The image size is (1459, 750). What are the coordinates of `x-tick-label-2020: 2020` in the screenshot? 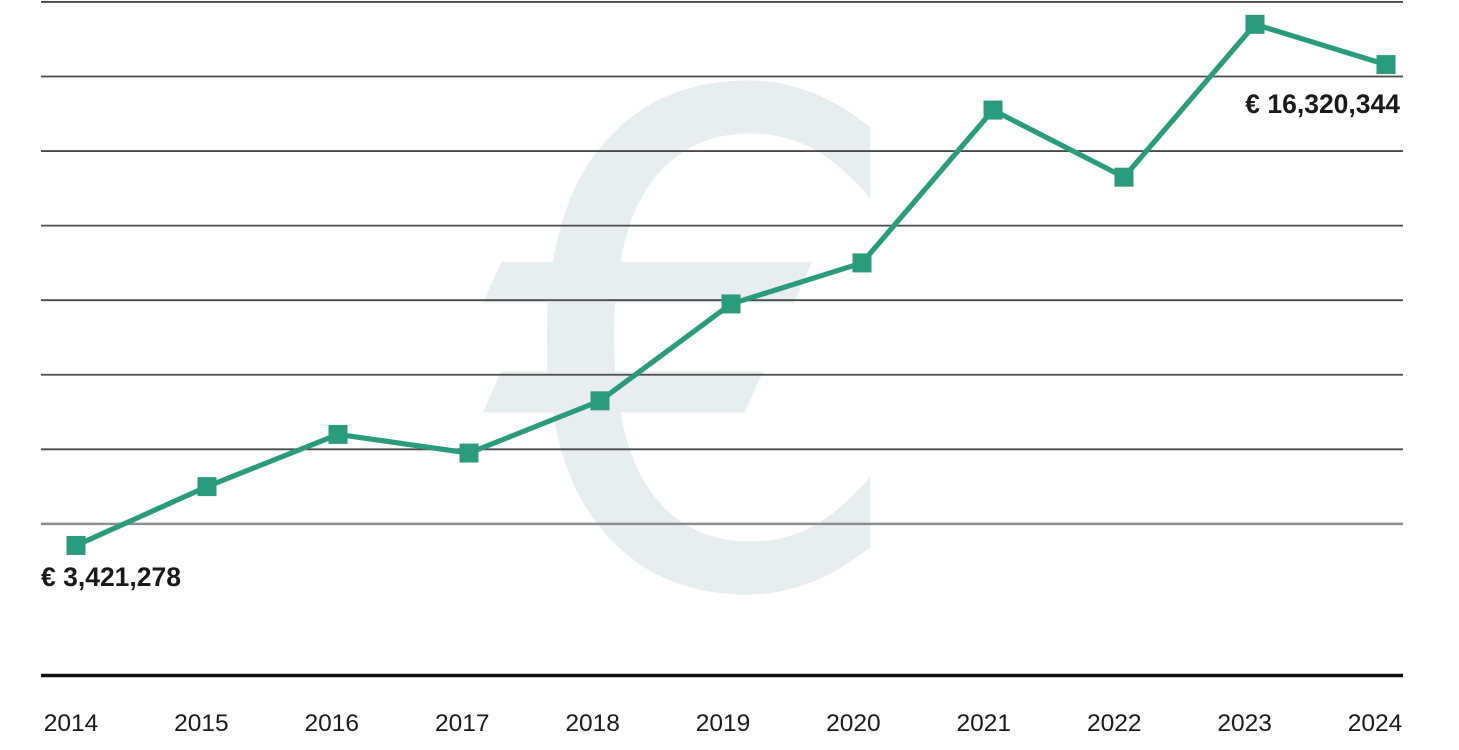 It's located at (853, 723).